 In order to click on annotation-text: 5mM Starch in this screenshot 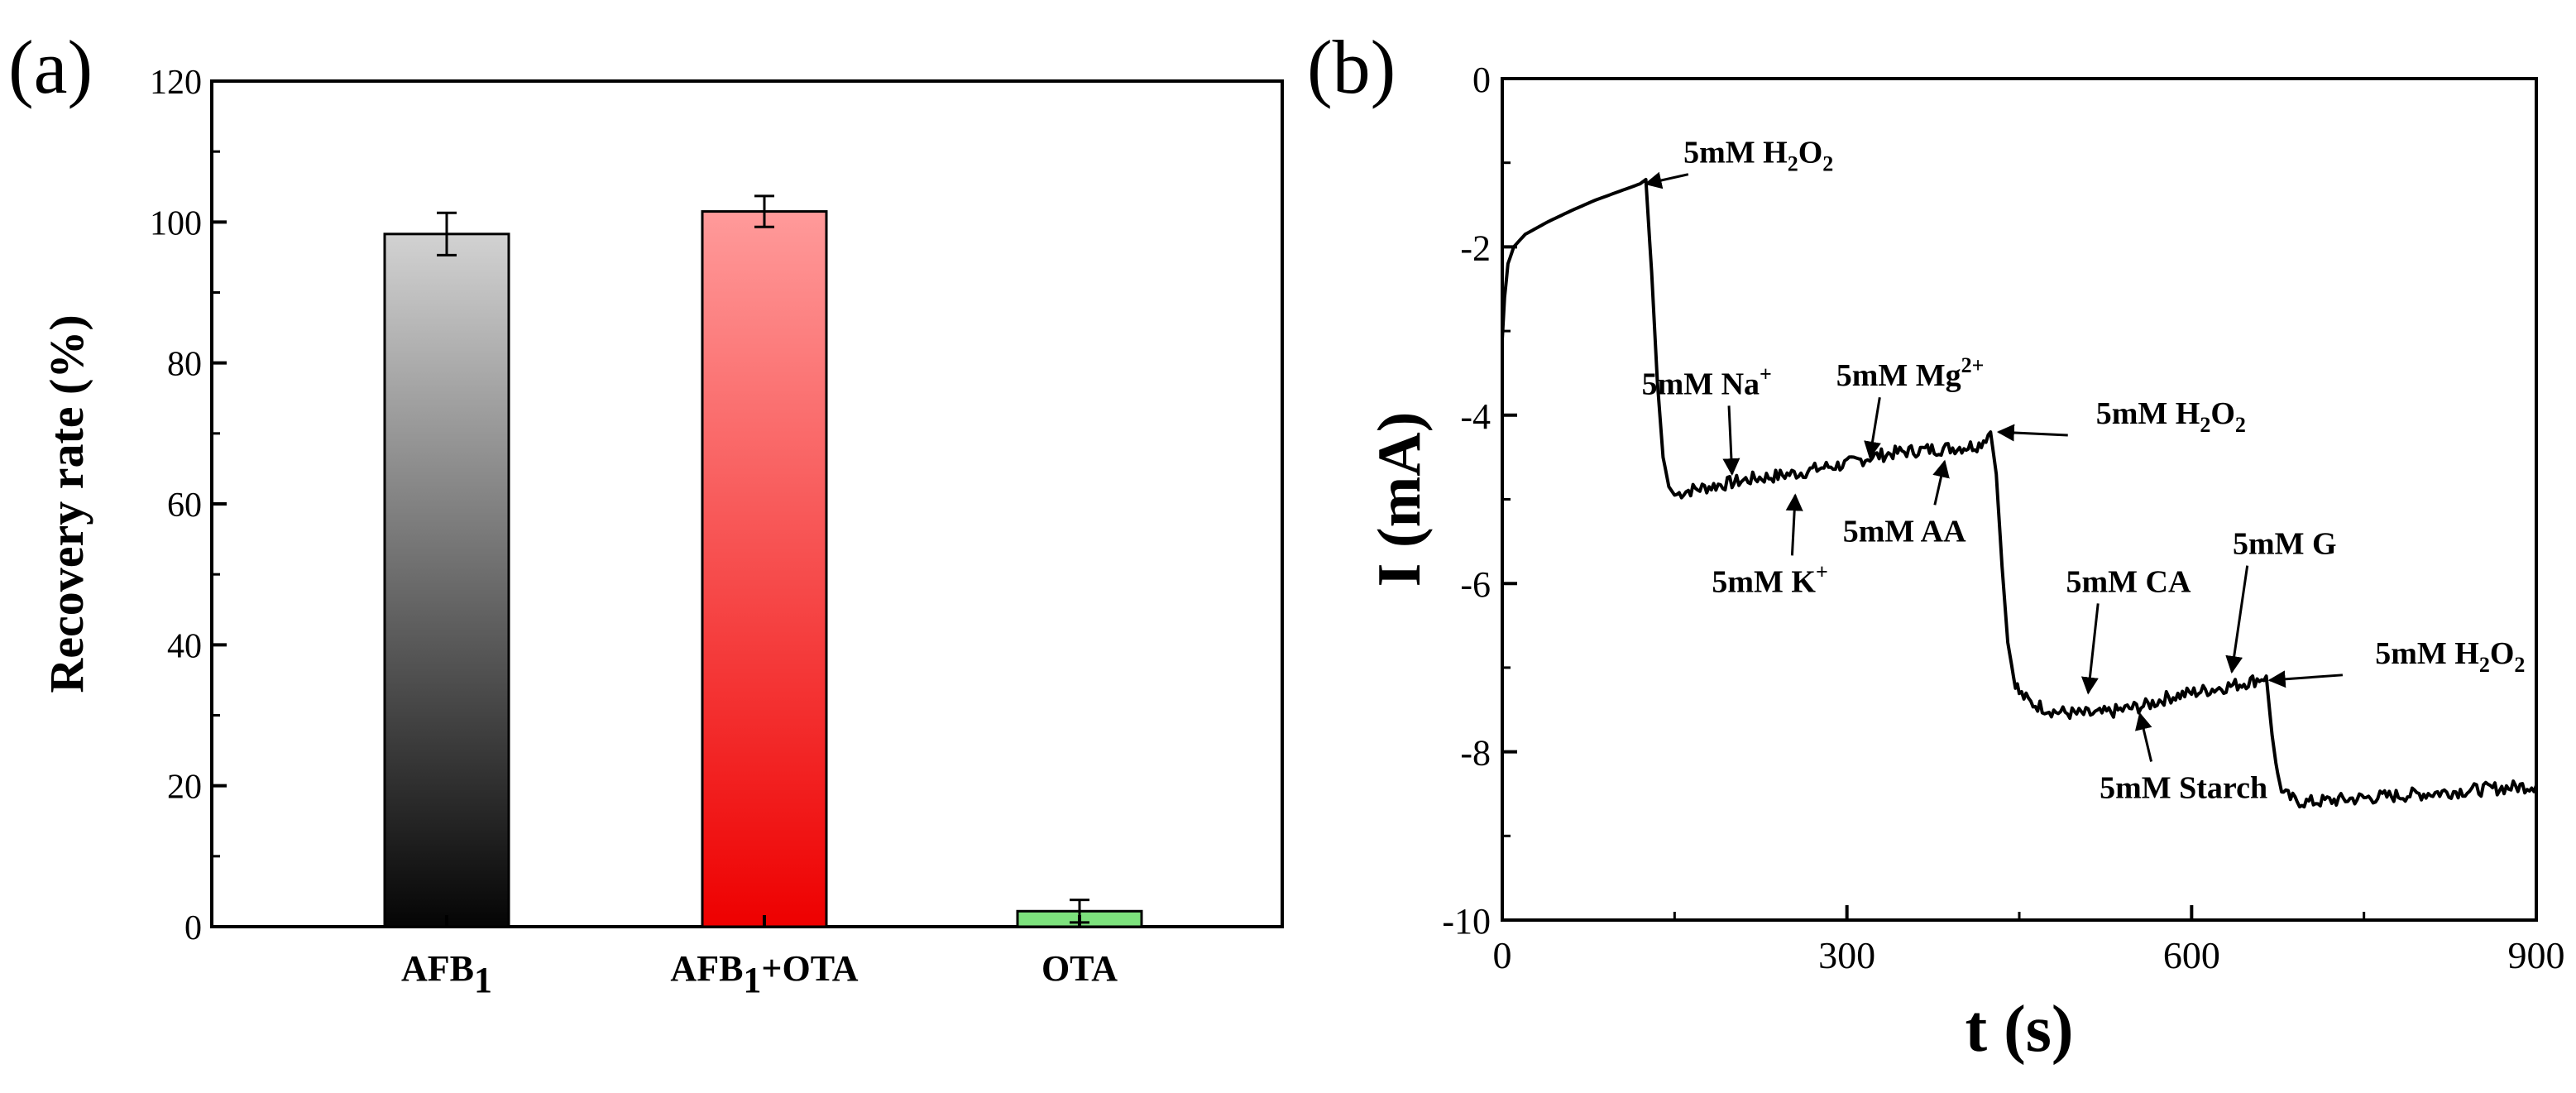, I will do `click(2184, 788)`.